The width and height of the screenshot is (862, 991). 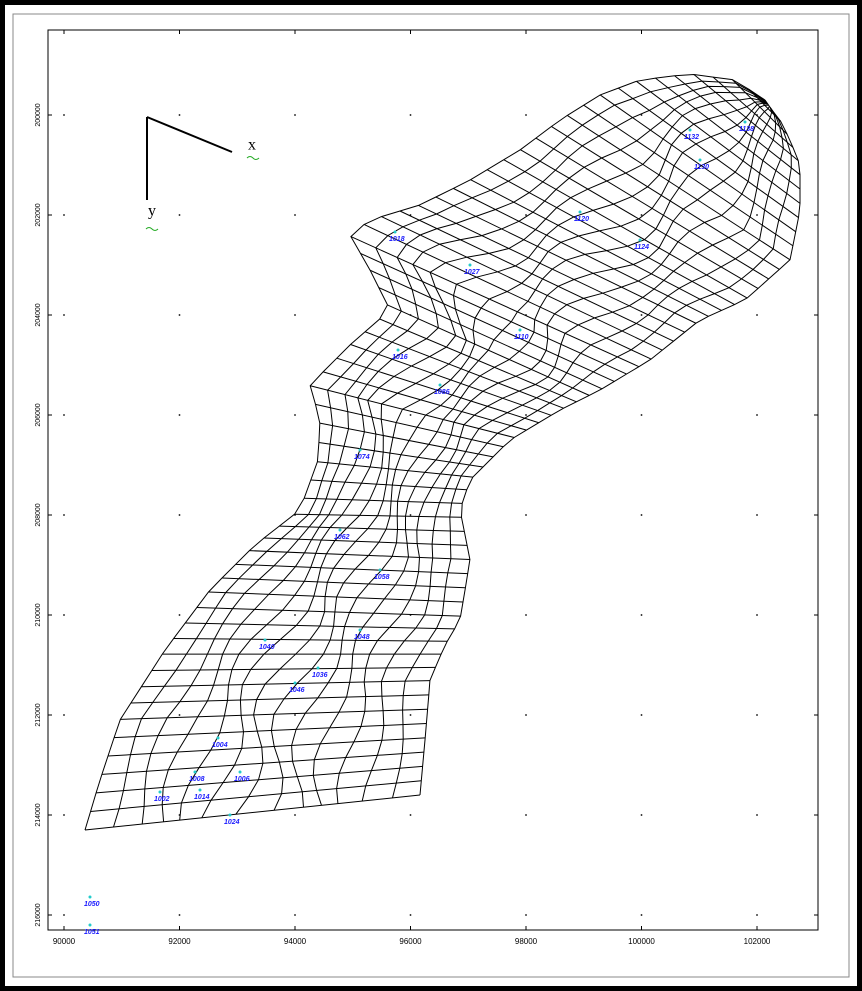 I want to click on x-tick-label: 102000, so click(x=757, y=941).